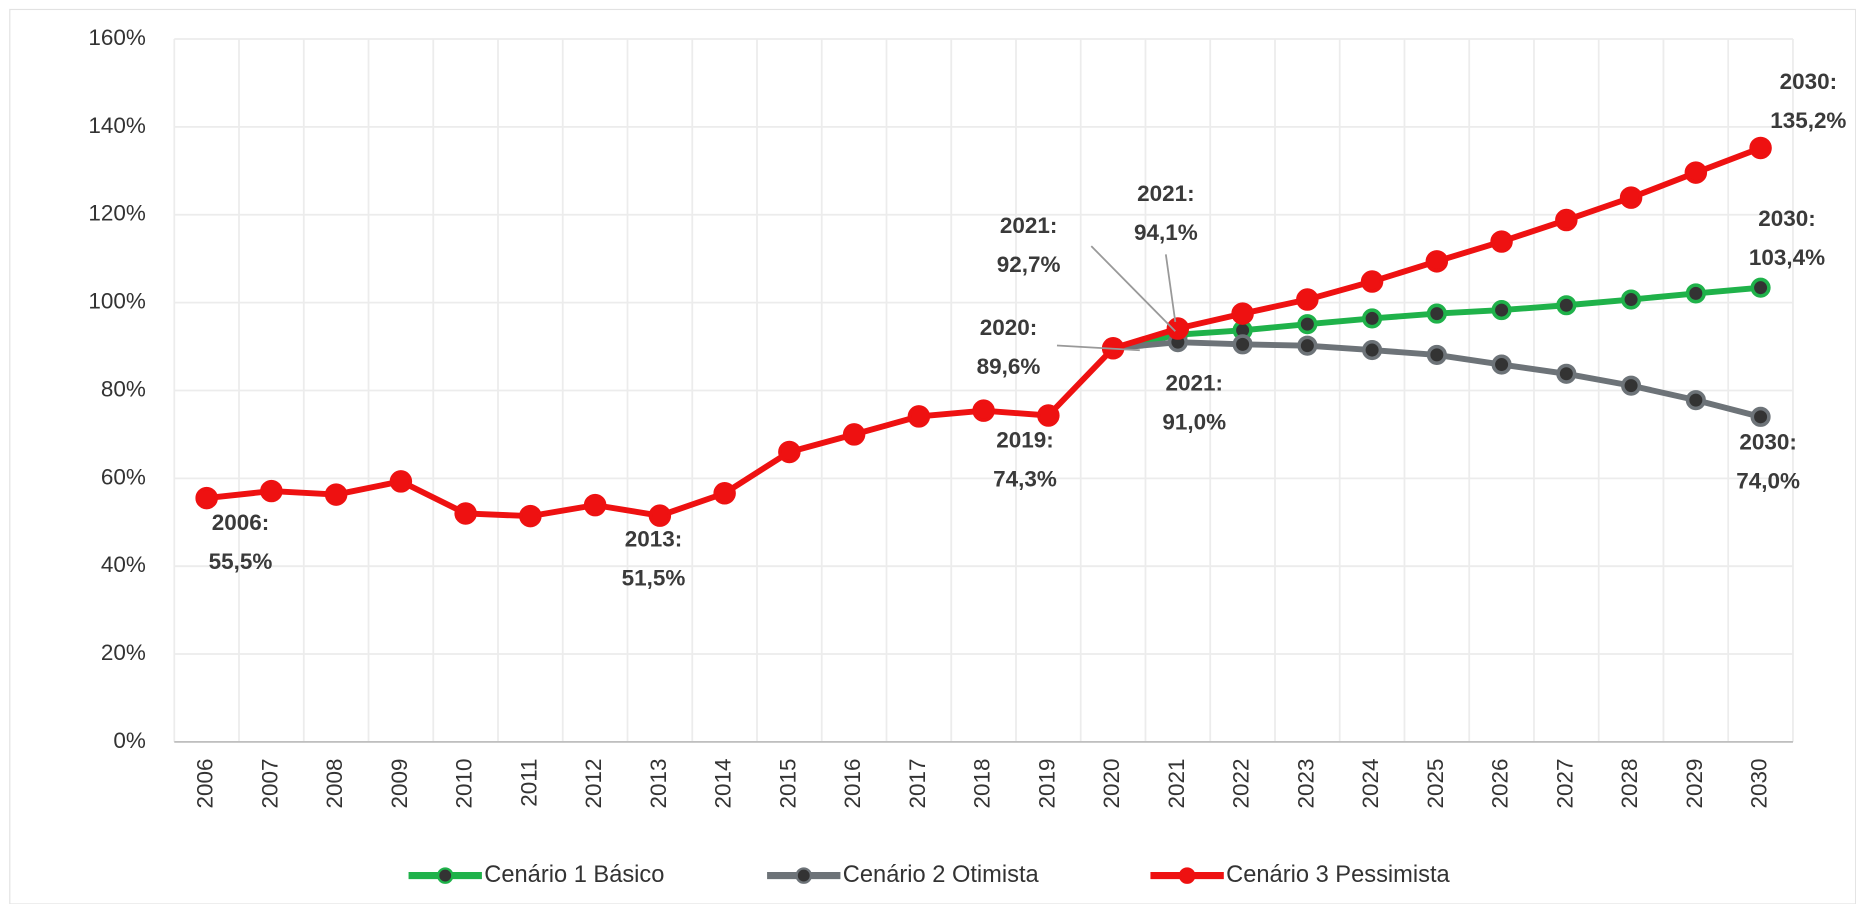  What do you see at coordinates (1370, 783) in the screenshot?
I see `x-tick-label: 2024` at bounding box center [1370, 783].